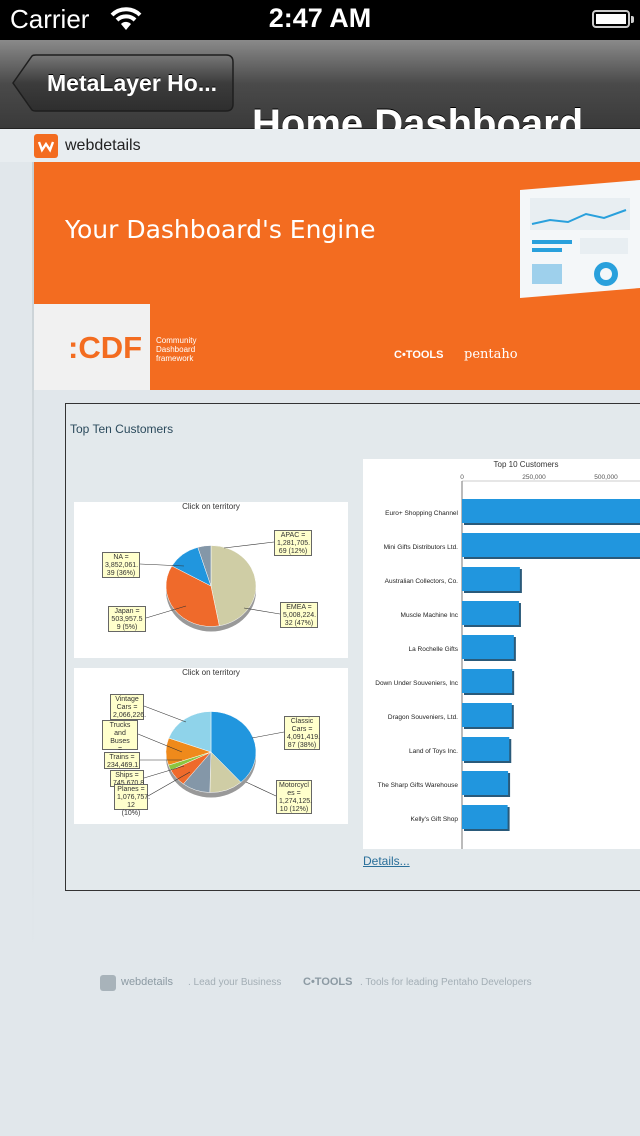  I want to click on category-label: Euro+ Shopping Channel, so click(421, 513).